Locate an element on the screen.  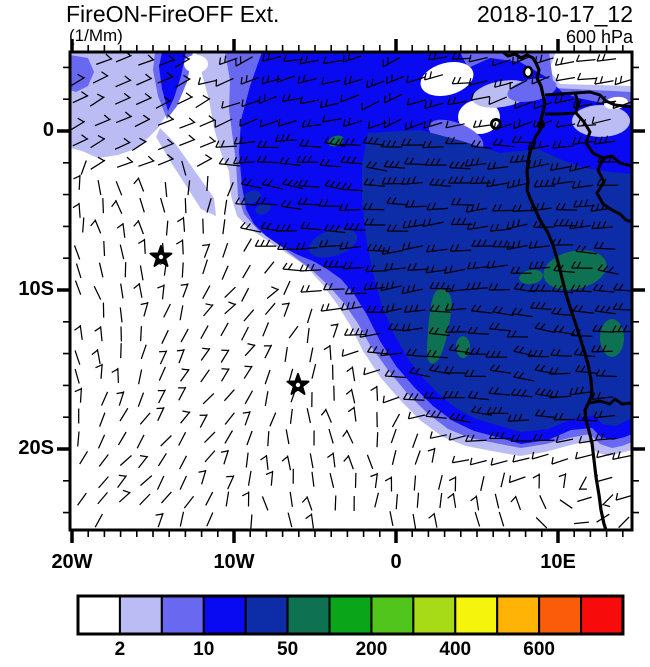
coast-estuary-dot is located at coordinates (541, 125).